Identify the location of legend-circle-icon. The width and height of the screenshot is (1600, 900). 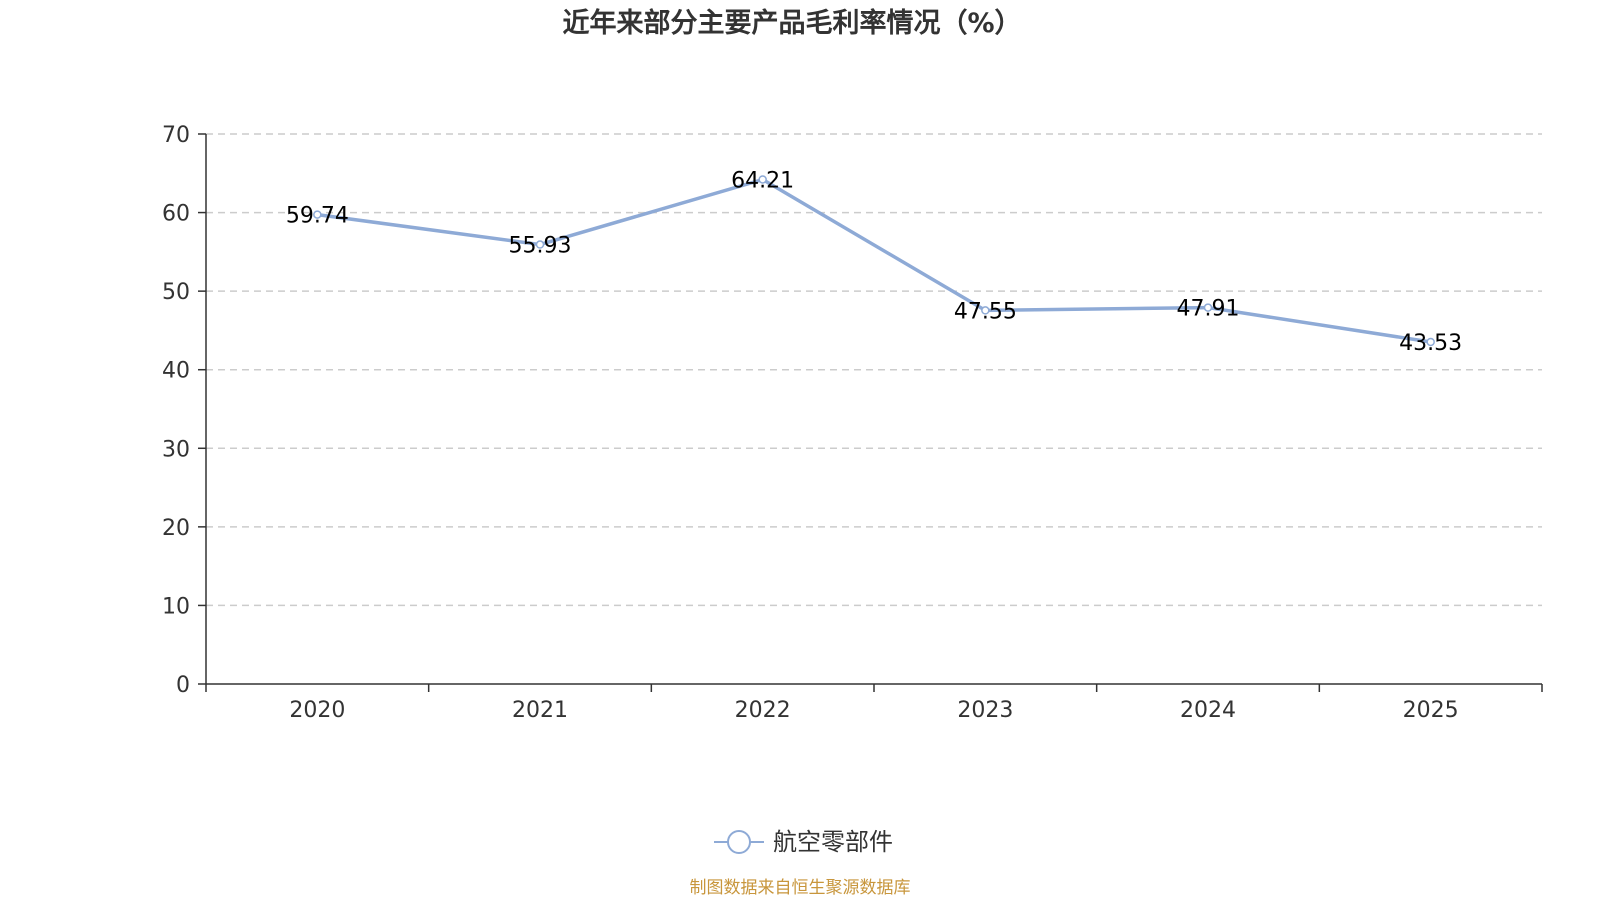
(739, 842).